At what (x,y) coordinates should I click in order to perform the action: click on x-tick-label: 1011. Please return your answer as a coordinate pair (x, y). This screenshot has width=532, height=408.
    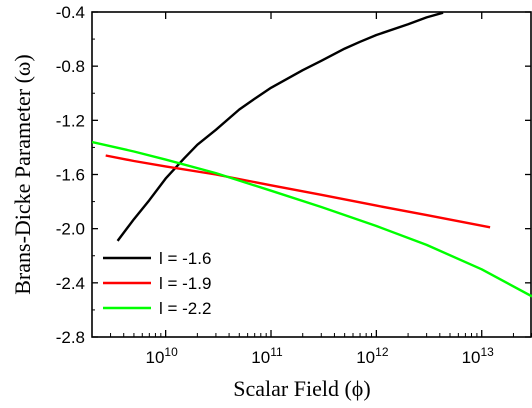
    Looking at the image, I should click on (267, 356).